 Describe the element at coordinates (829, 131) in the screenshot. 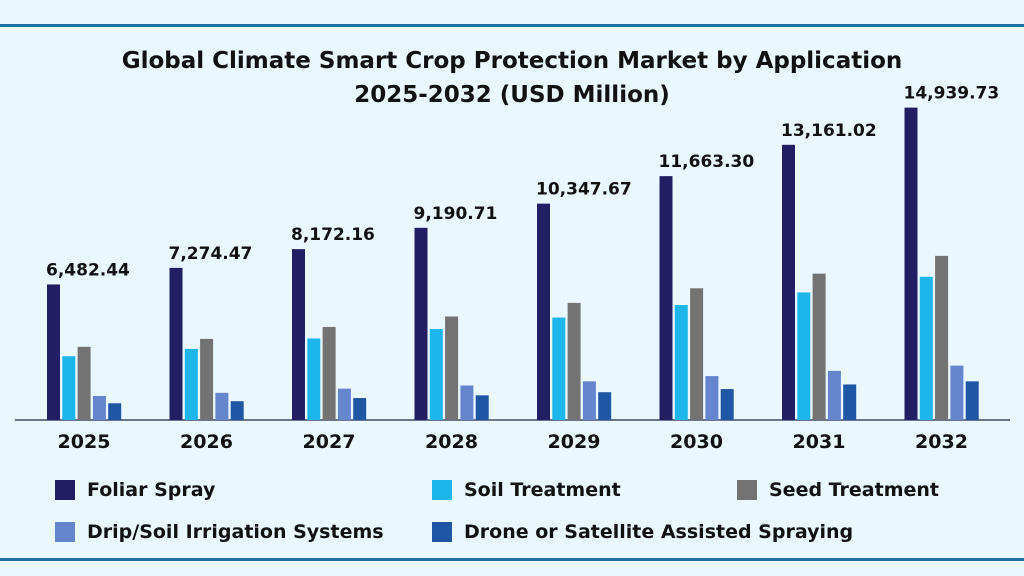

I see `data-label: 13,161.02` at that location.